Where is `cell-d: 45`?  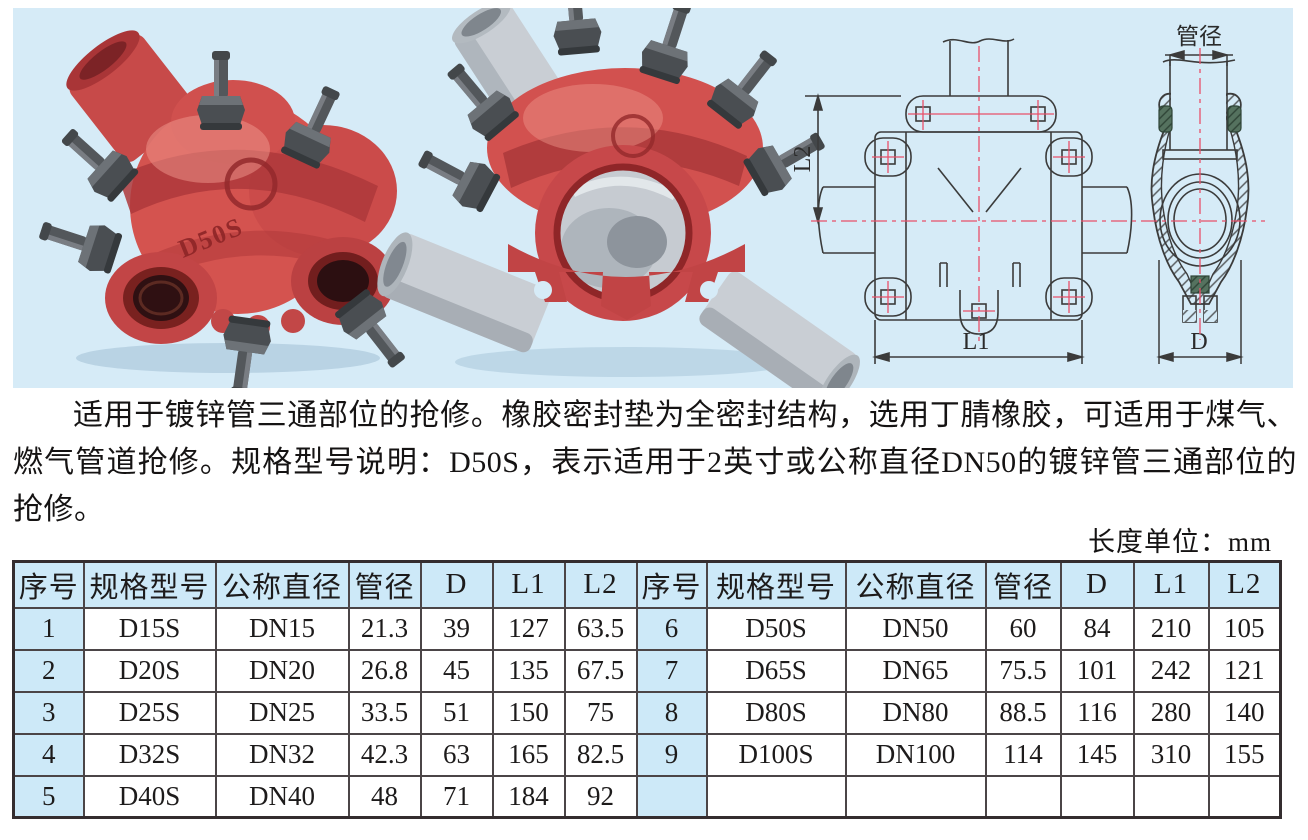 cell-d: 45 is located at coordinates (456, 670).